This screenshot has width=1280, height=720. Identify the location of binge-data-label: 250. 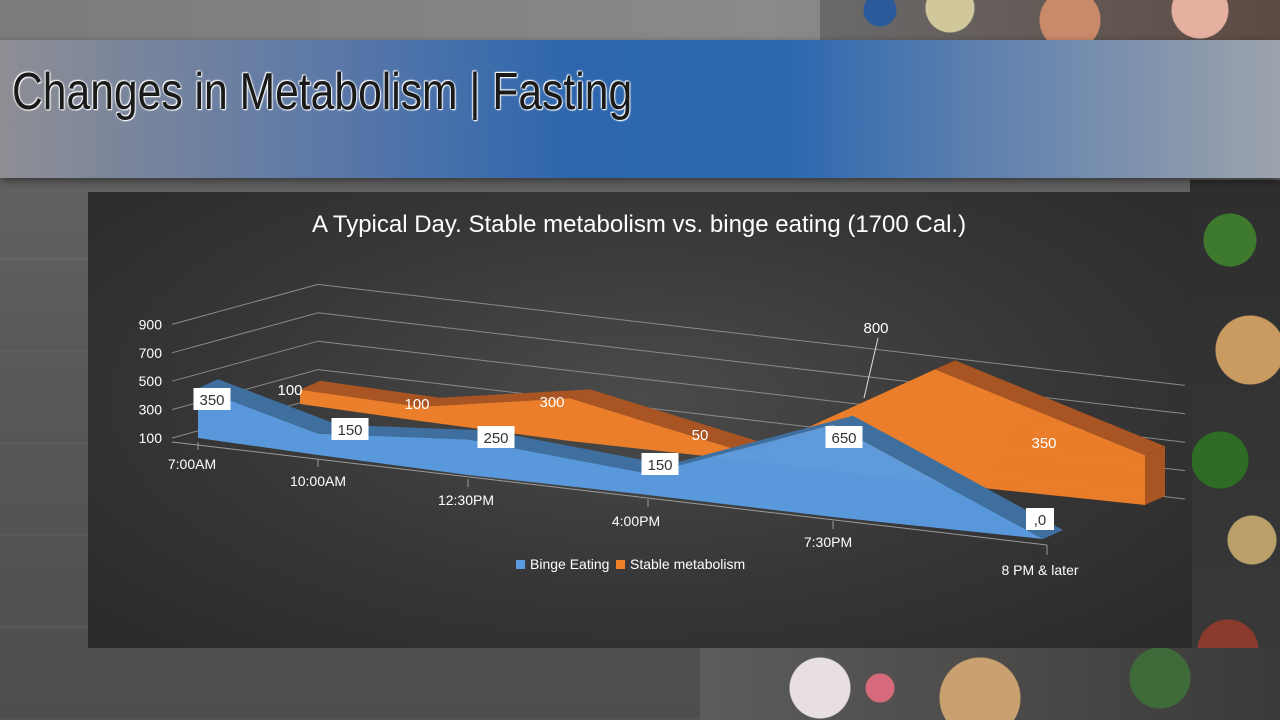
(495, 438).